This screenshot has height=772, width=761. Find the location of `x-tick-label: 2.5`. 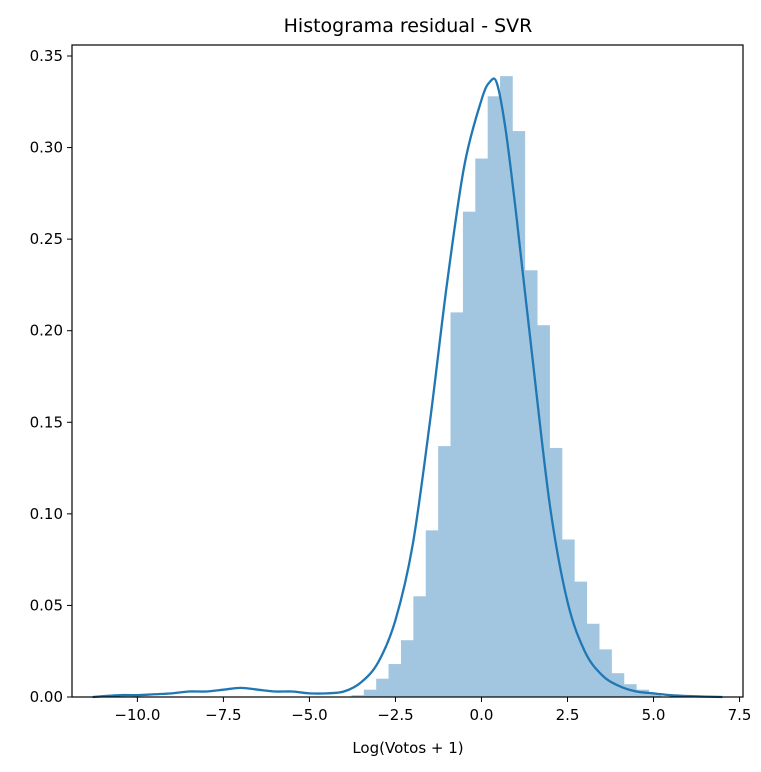

x-tick-label: 2.5 is located at coordinates (568, 715).